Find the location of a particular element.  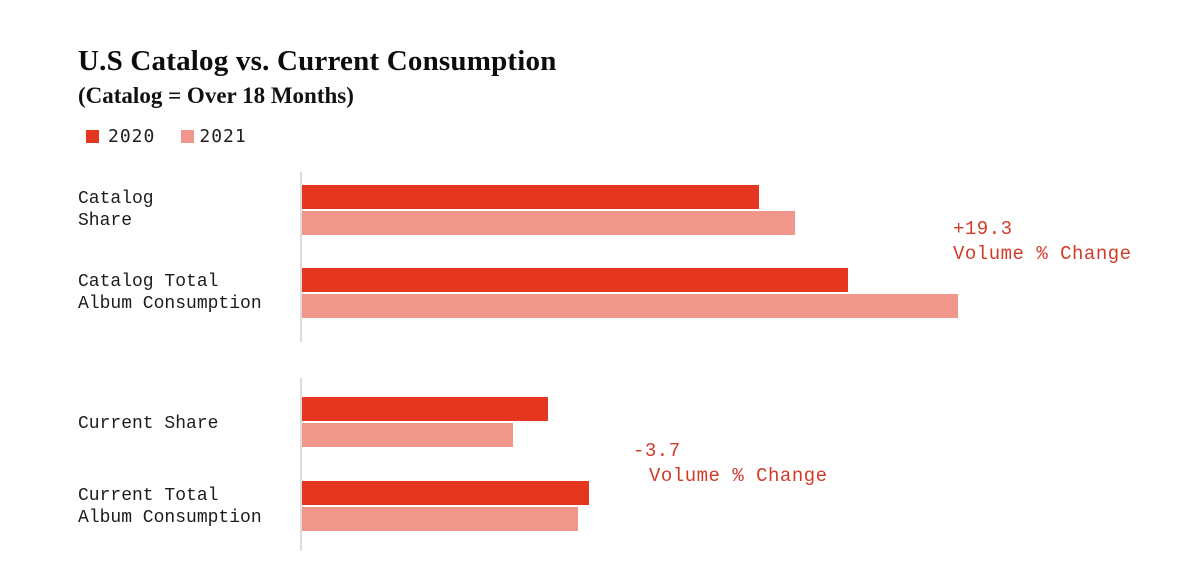

category-label-line: Current Total is located at coordinates (148, 496).